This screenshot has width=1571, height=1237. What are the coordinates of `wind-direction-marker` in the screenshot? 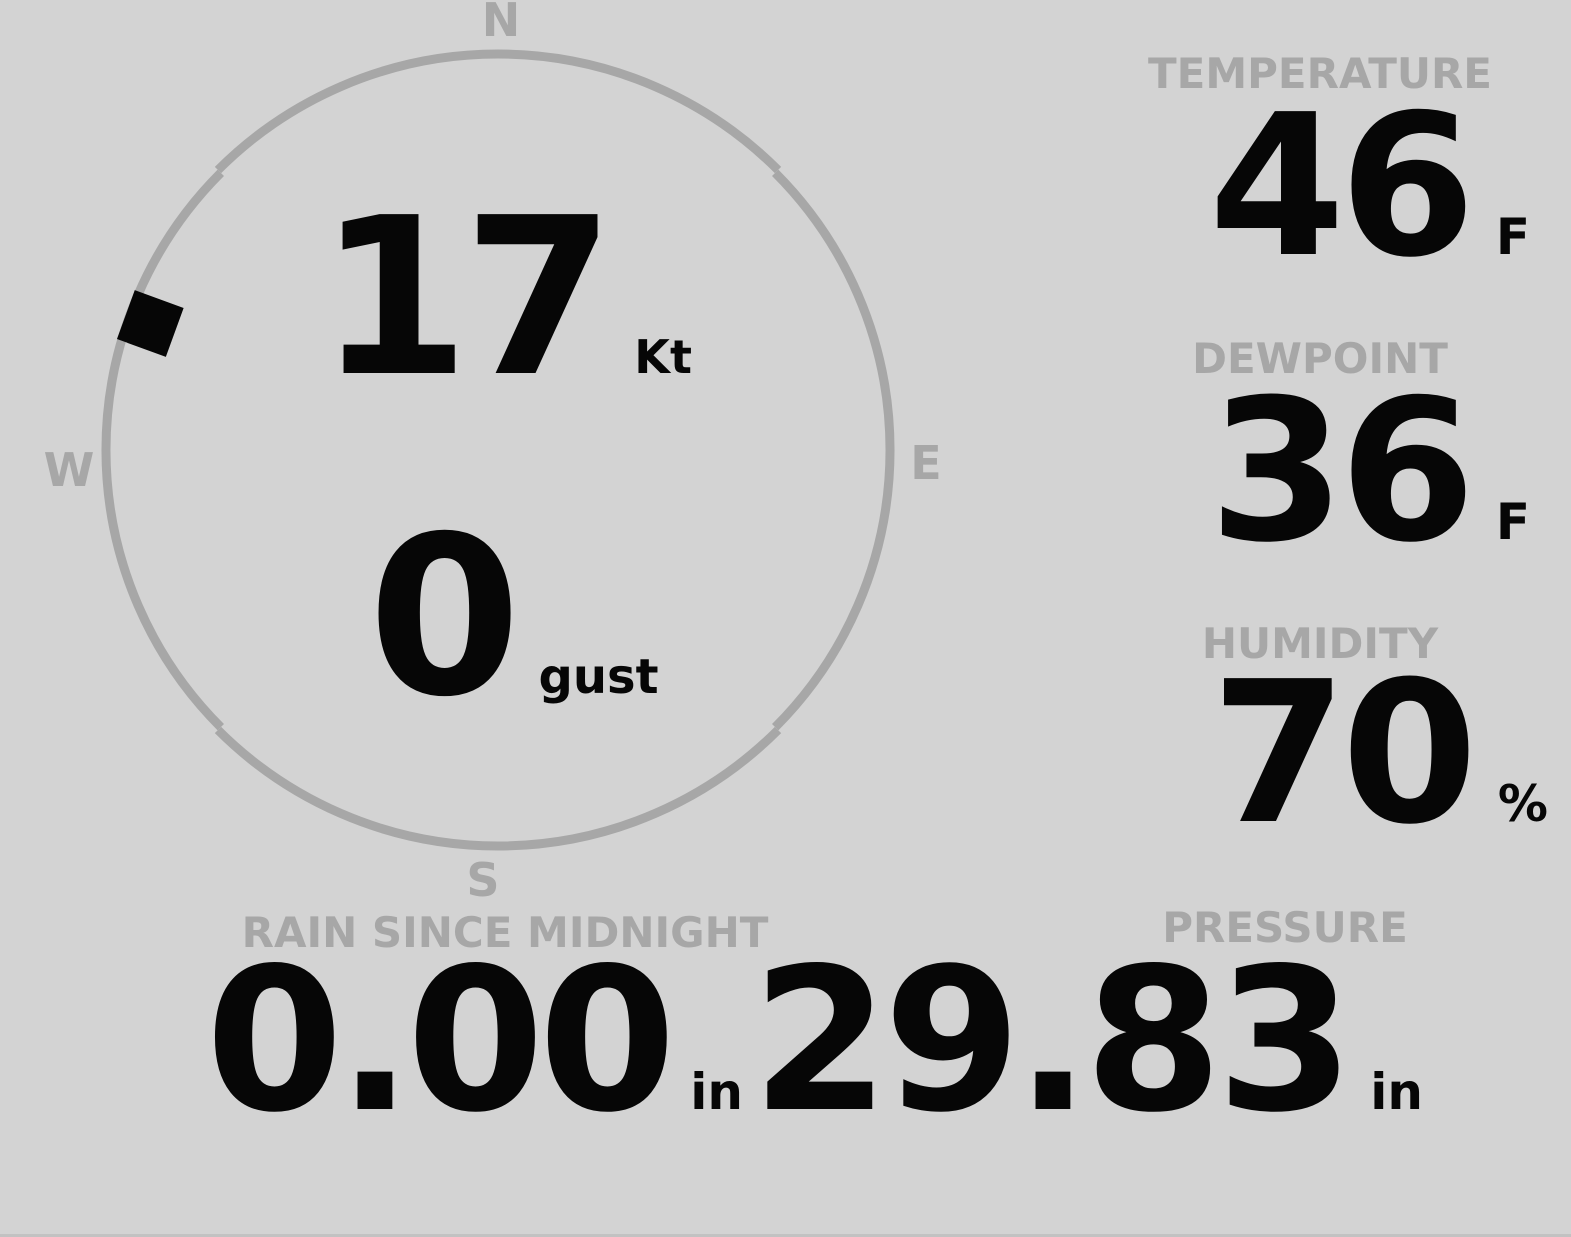 It's located at (150, 323).